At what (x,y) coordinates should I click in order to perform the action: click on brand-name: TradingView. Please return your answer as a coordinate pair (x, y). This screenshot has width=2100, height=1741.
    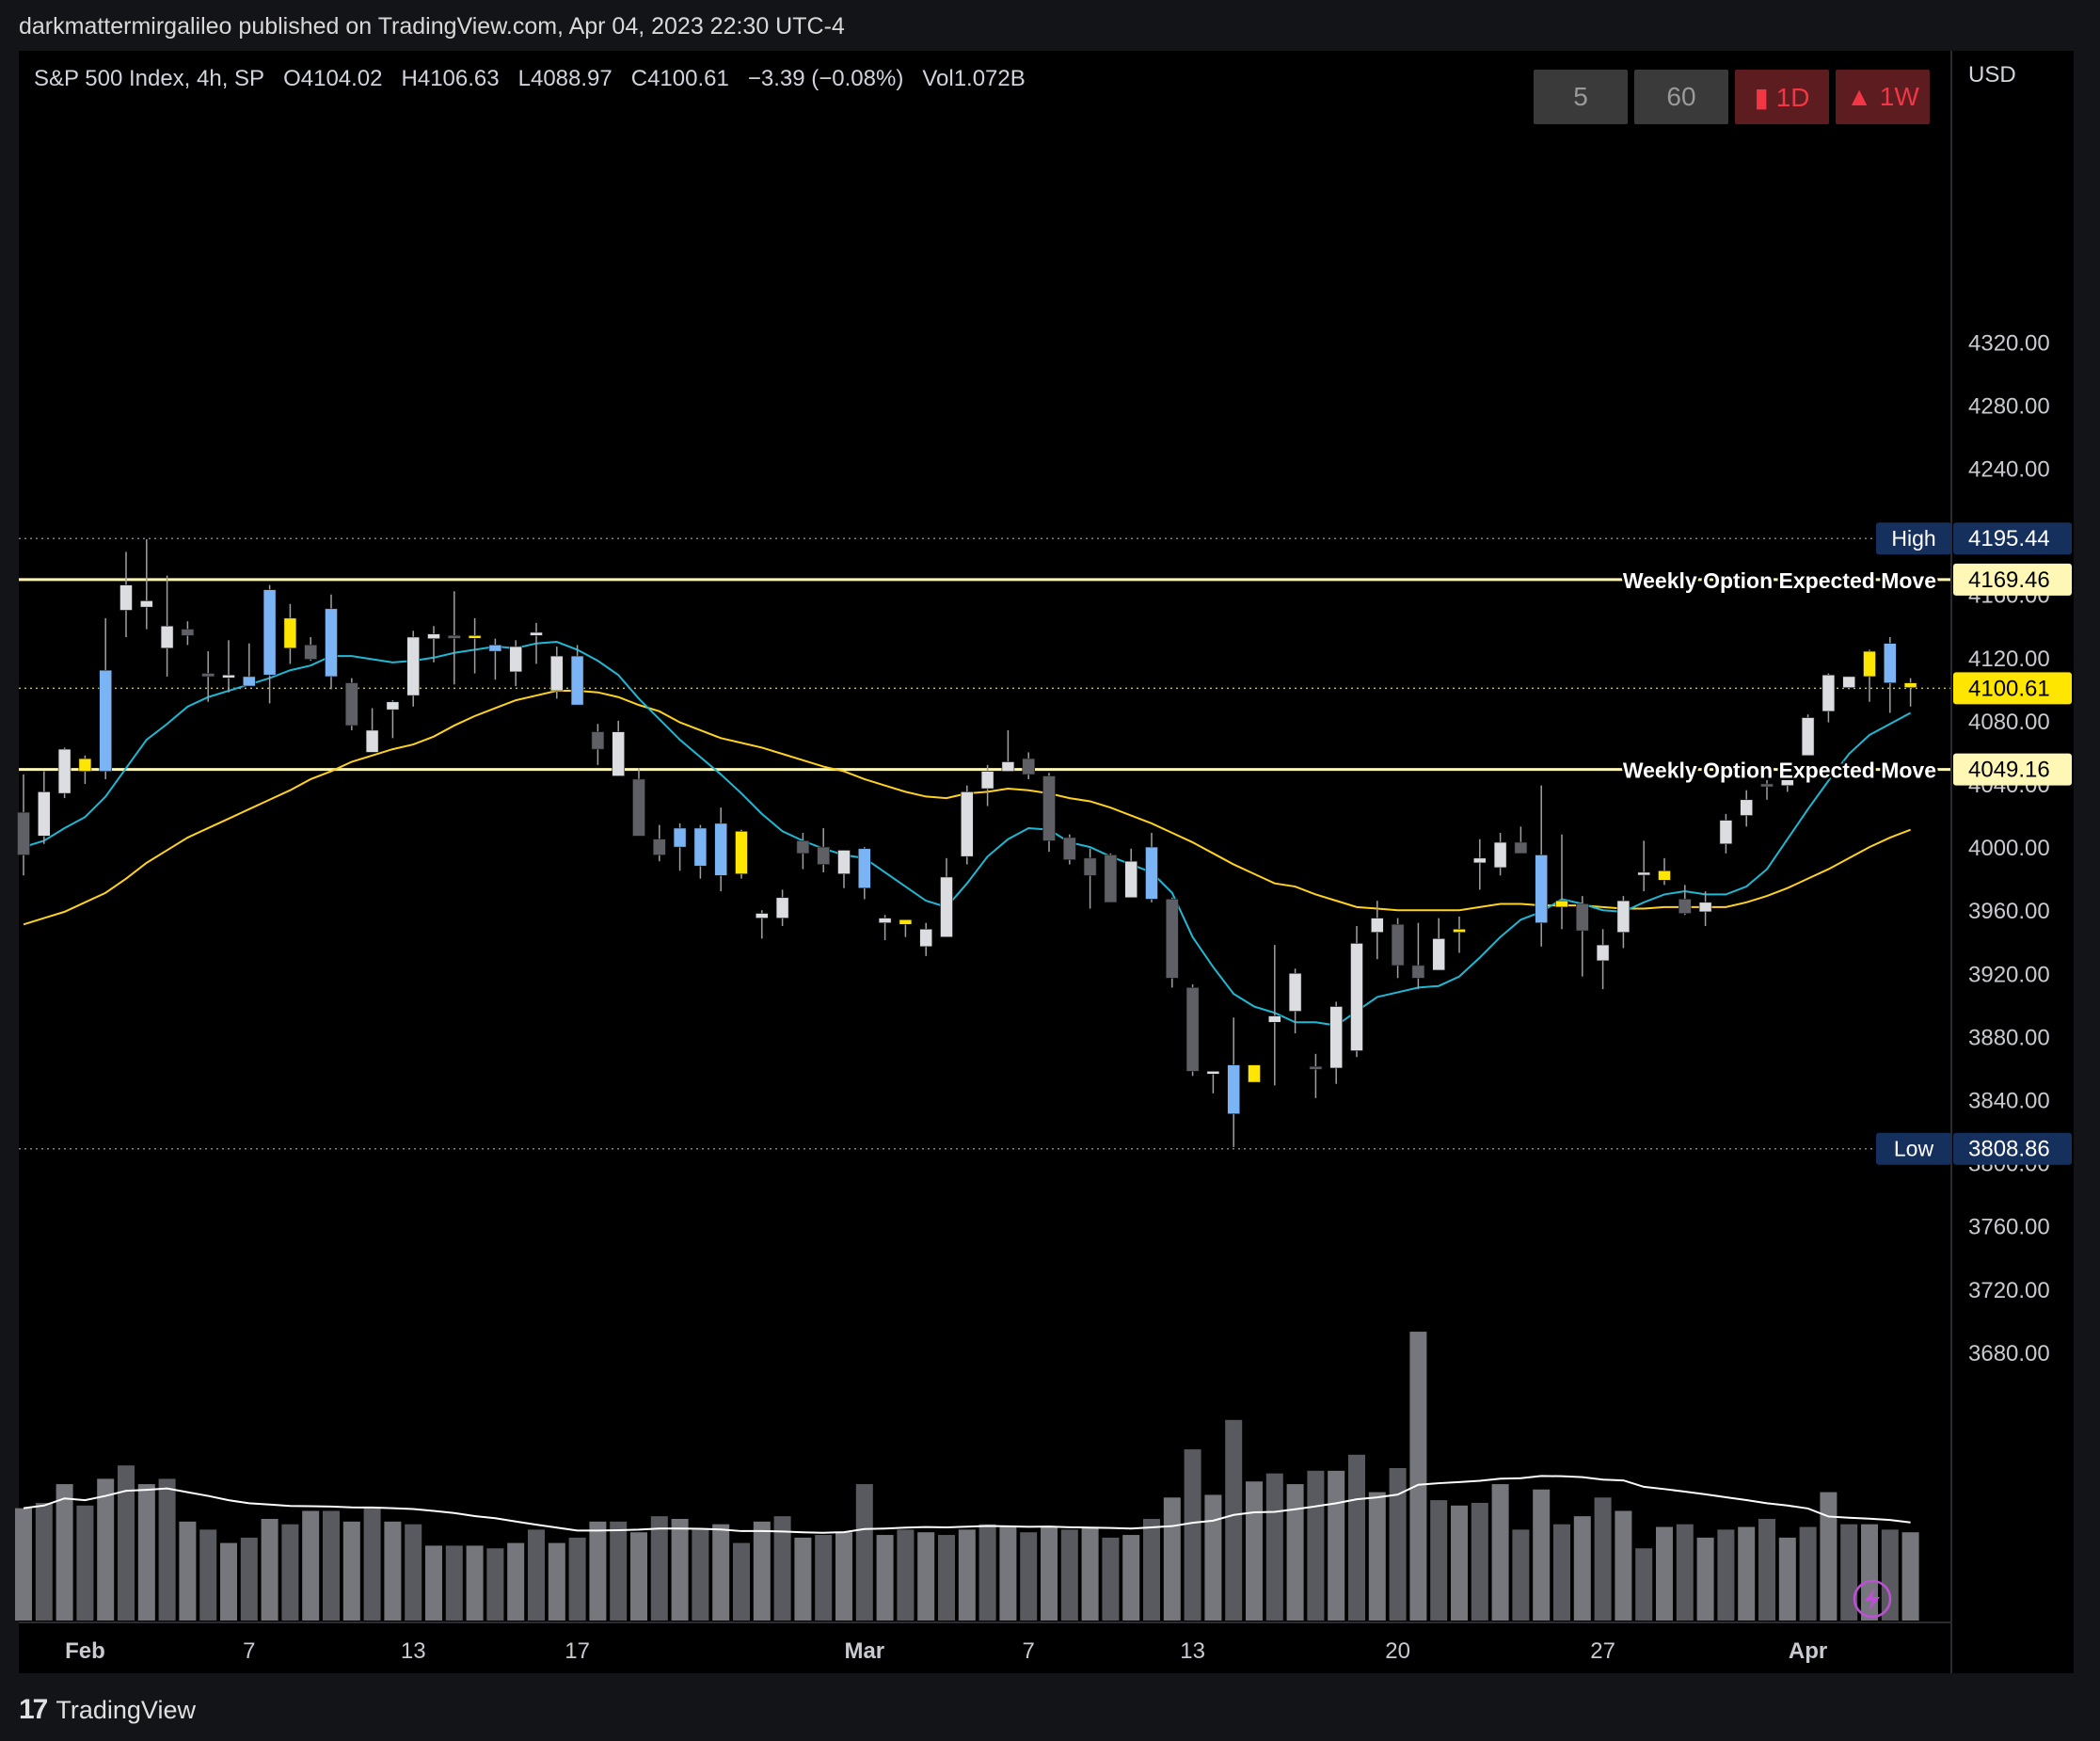
    Looking at the image, I should click on (126, 1710).